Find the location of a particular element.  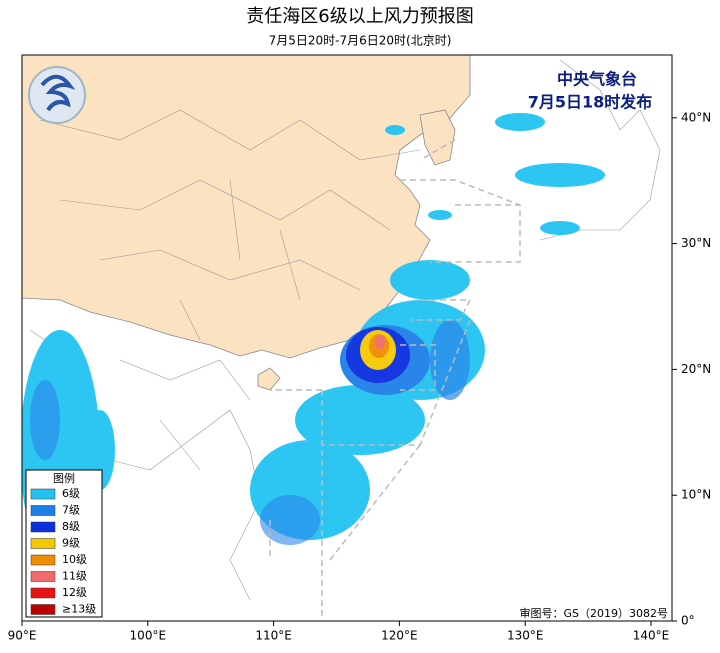

title: 责任海区6级以上风力预报图 is located at coordinates (359, 16).